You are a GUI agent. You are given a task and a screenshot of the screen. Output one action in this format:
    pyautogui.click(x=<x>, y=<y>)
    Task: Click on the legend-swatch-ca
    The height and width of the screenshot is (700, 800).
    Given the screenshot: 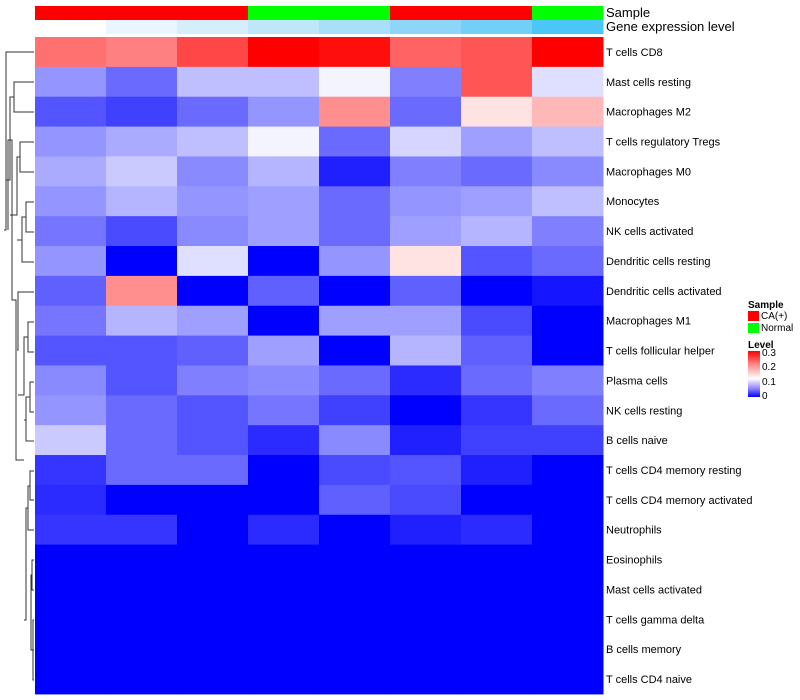 What is the action you would take?
    pyautogui.click(x=753, y=316)
    